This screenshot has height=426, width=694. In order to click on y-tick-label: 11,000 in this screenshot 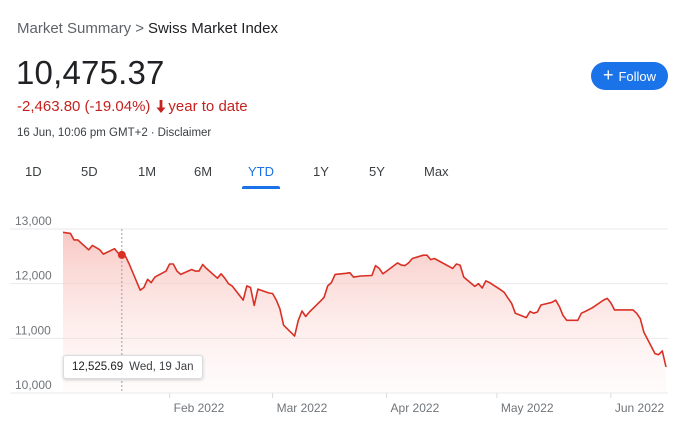, I will do `click(33, 330)`.